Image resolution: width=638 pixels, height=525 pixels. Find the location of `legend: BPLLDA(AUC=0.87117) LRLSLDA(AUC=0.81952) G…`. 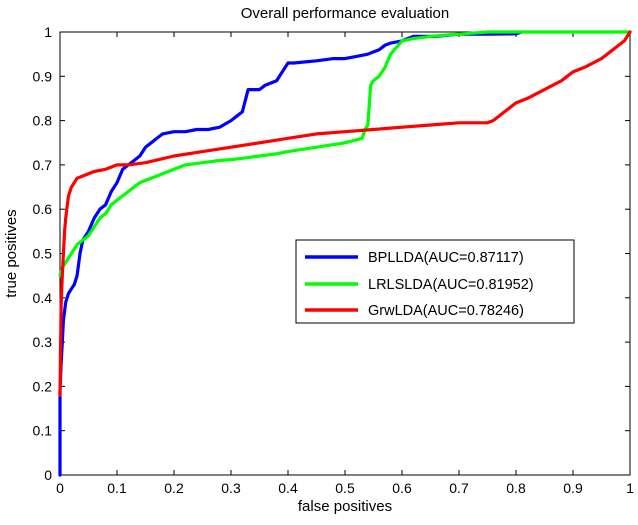

legend: BPLLDA(AUC=0.87117) LRLSLDA(AUC=0.81952) G… is located at coordinates (435, 281).